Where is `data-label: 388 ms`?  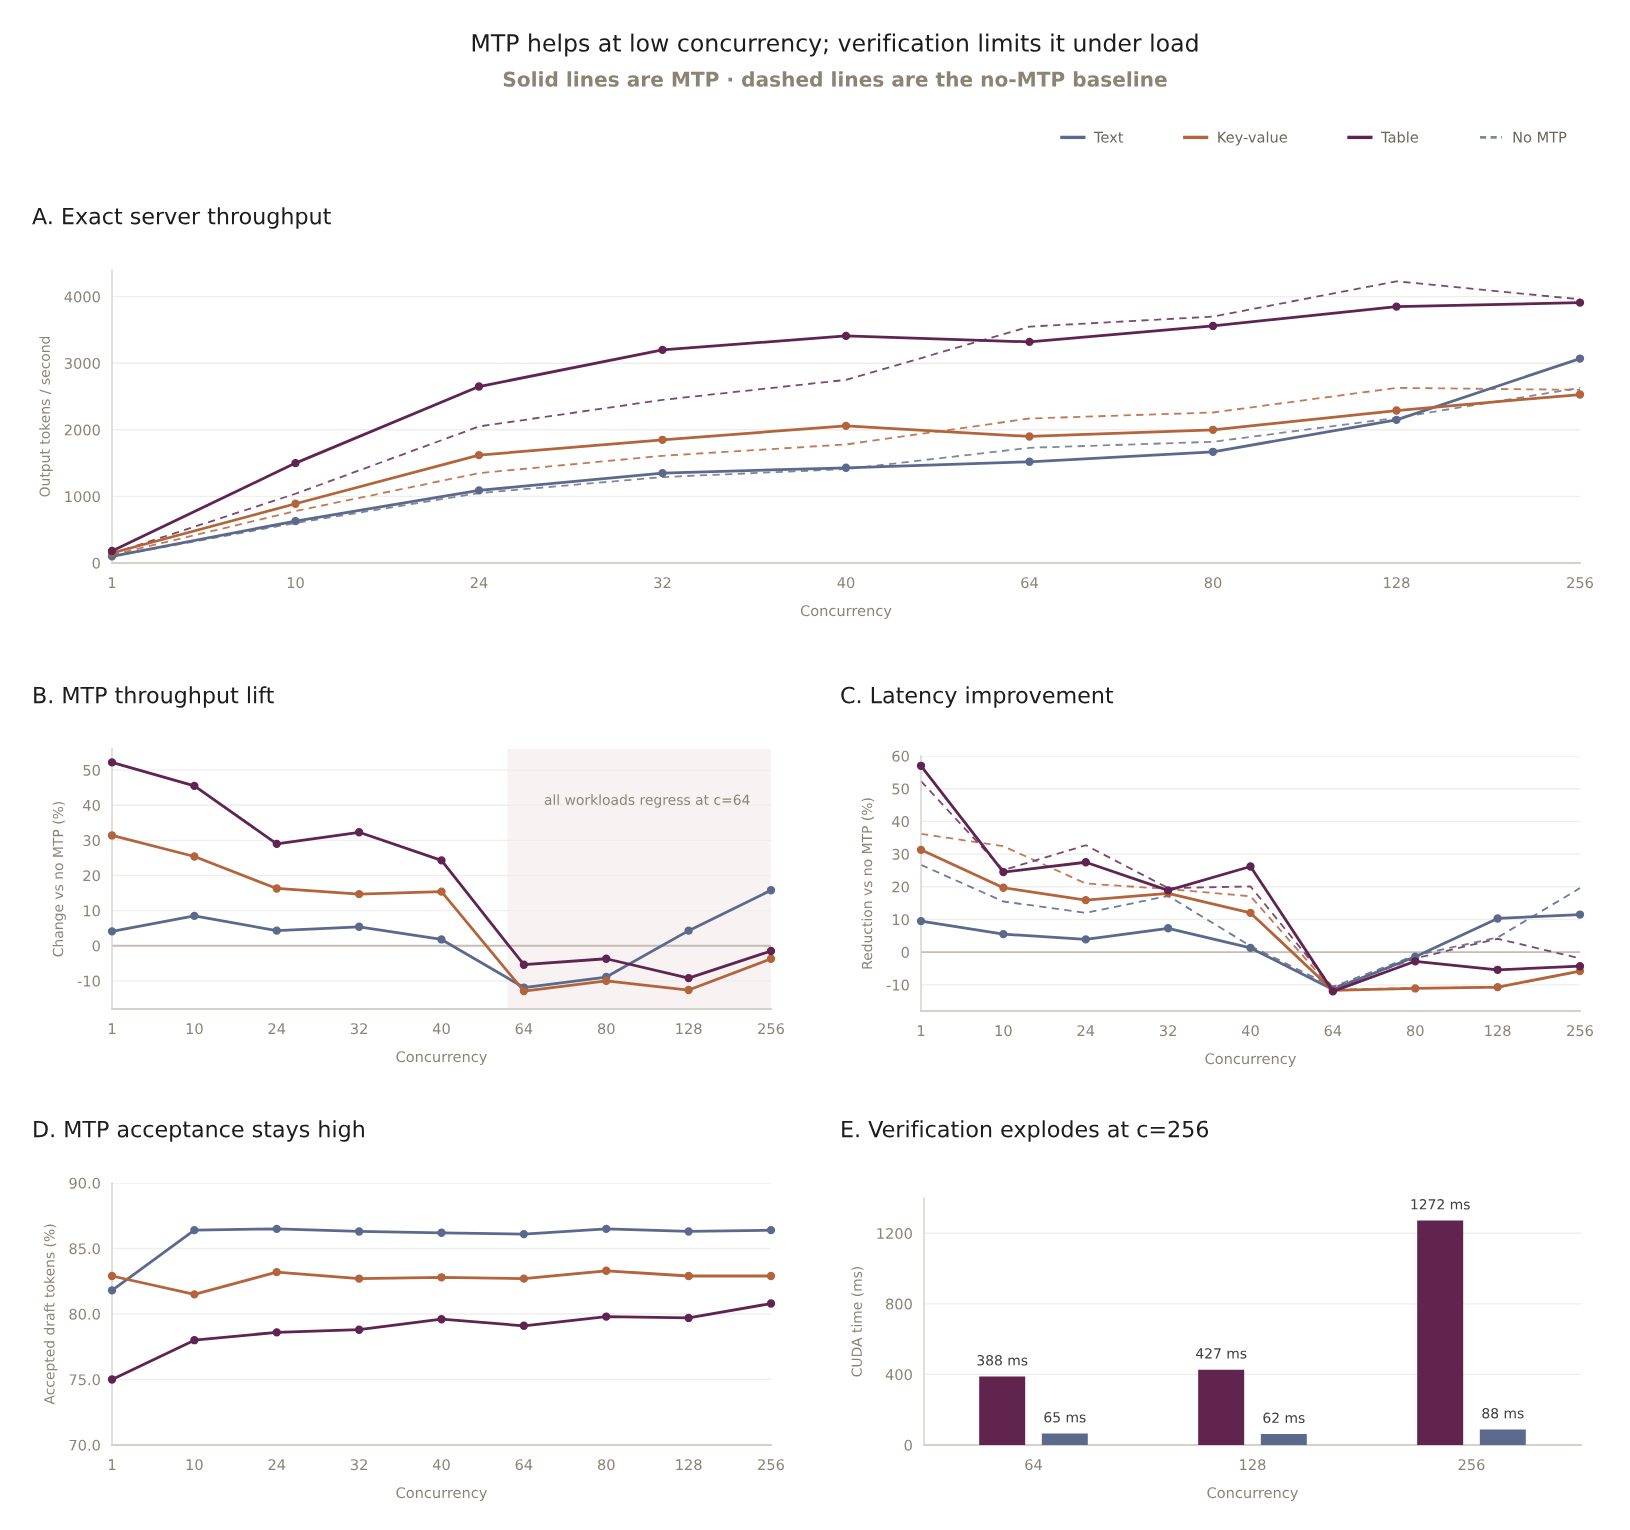 data-label: 388 ms is located at coordinates (1002, 1360).